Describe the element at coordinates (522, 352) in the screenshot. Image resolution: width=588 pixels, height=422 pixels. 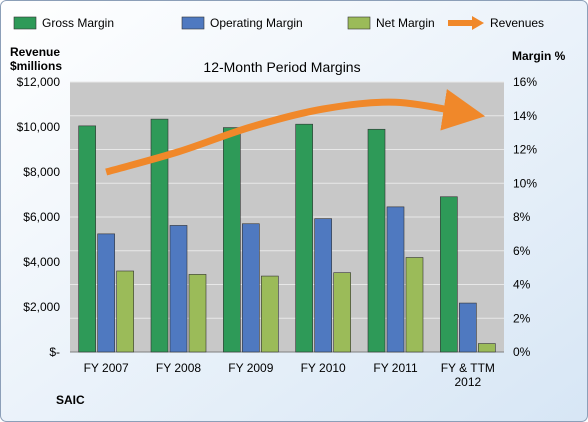
I see `right-tick-label: 0%` at that location.